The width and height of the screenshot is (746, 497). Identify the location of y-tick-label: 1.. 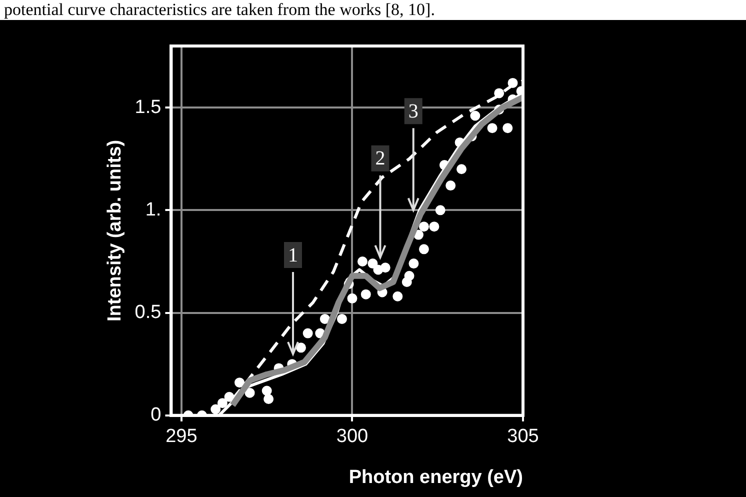
(153, 209).